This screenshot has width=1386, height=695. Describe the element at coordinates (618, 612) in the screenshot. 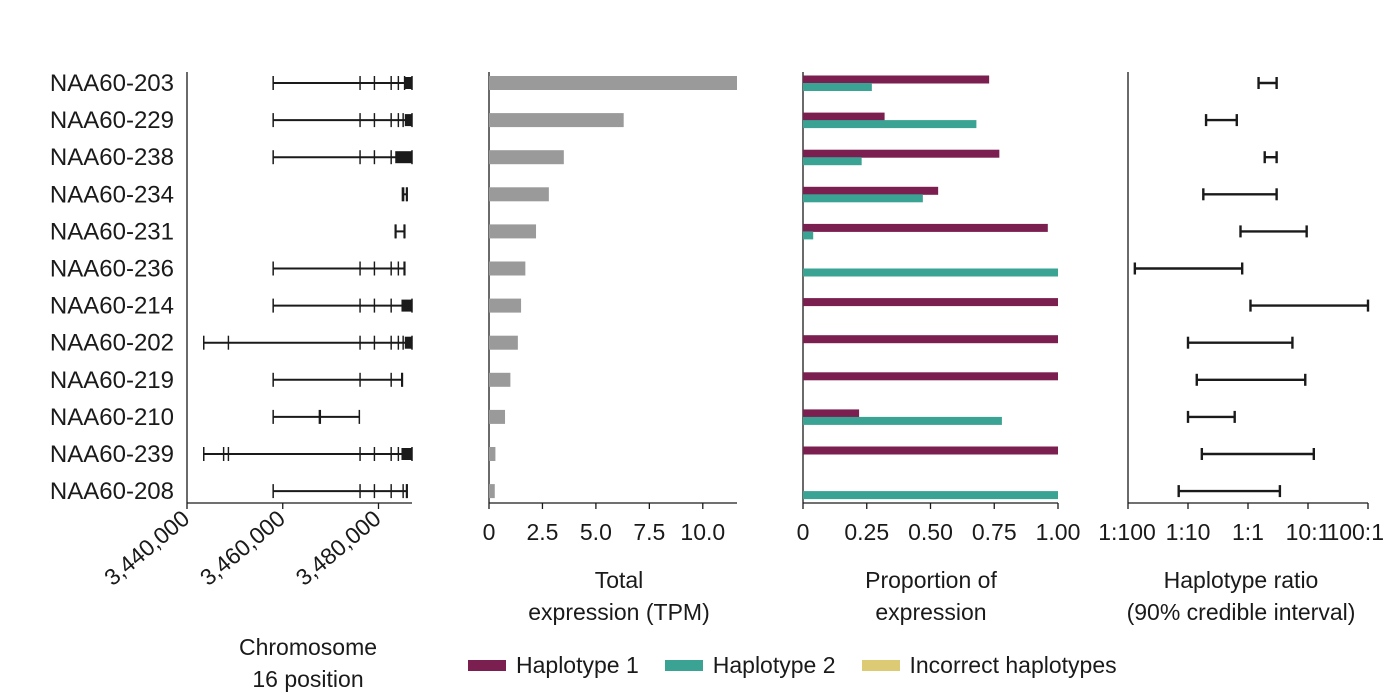

I see `x-axis-title: expression (TPM)` at that location.